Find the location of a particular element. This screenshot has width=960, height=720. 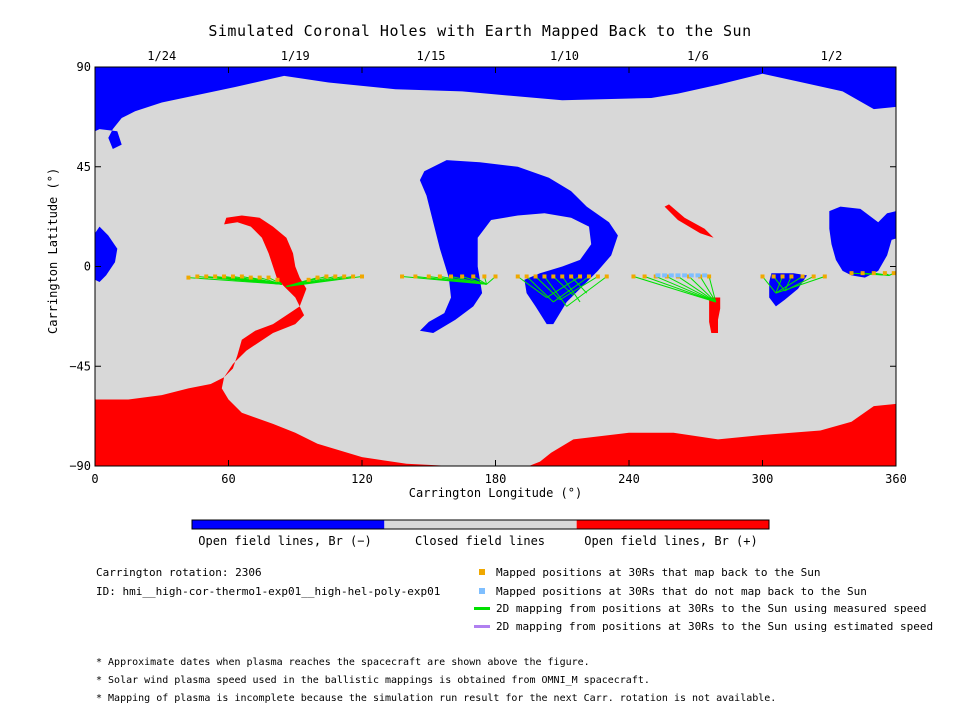

x-tick-label: 60 is located at coordinates (228, 479).